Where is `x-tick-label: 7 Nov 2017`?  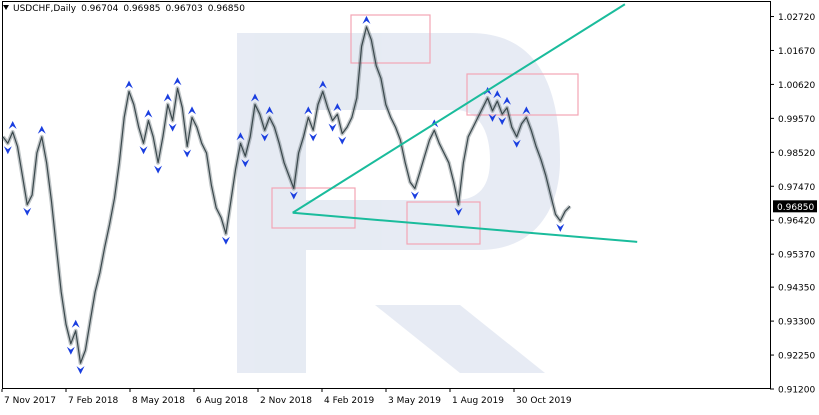 x-tick-label: 7 Nov 2017 is located at coordinates (30, 401).